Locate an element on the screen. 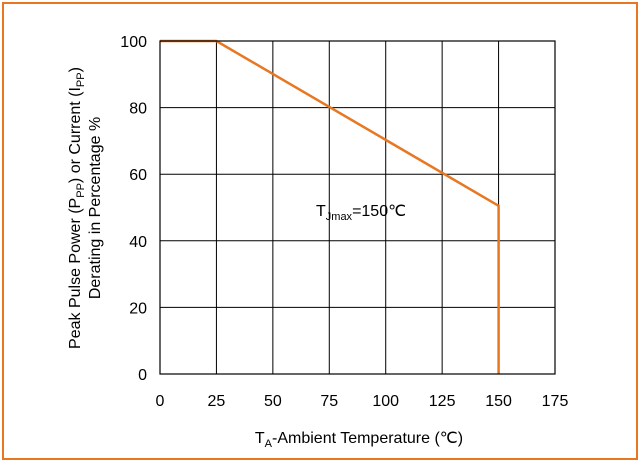 The width and height of the screenshot is (642, 464). x-tick-label-100: 100 is located at coordinates (385, 401).